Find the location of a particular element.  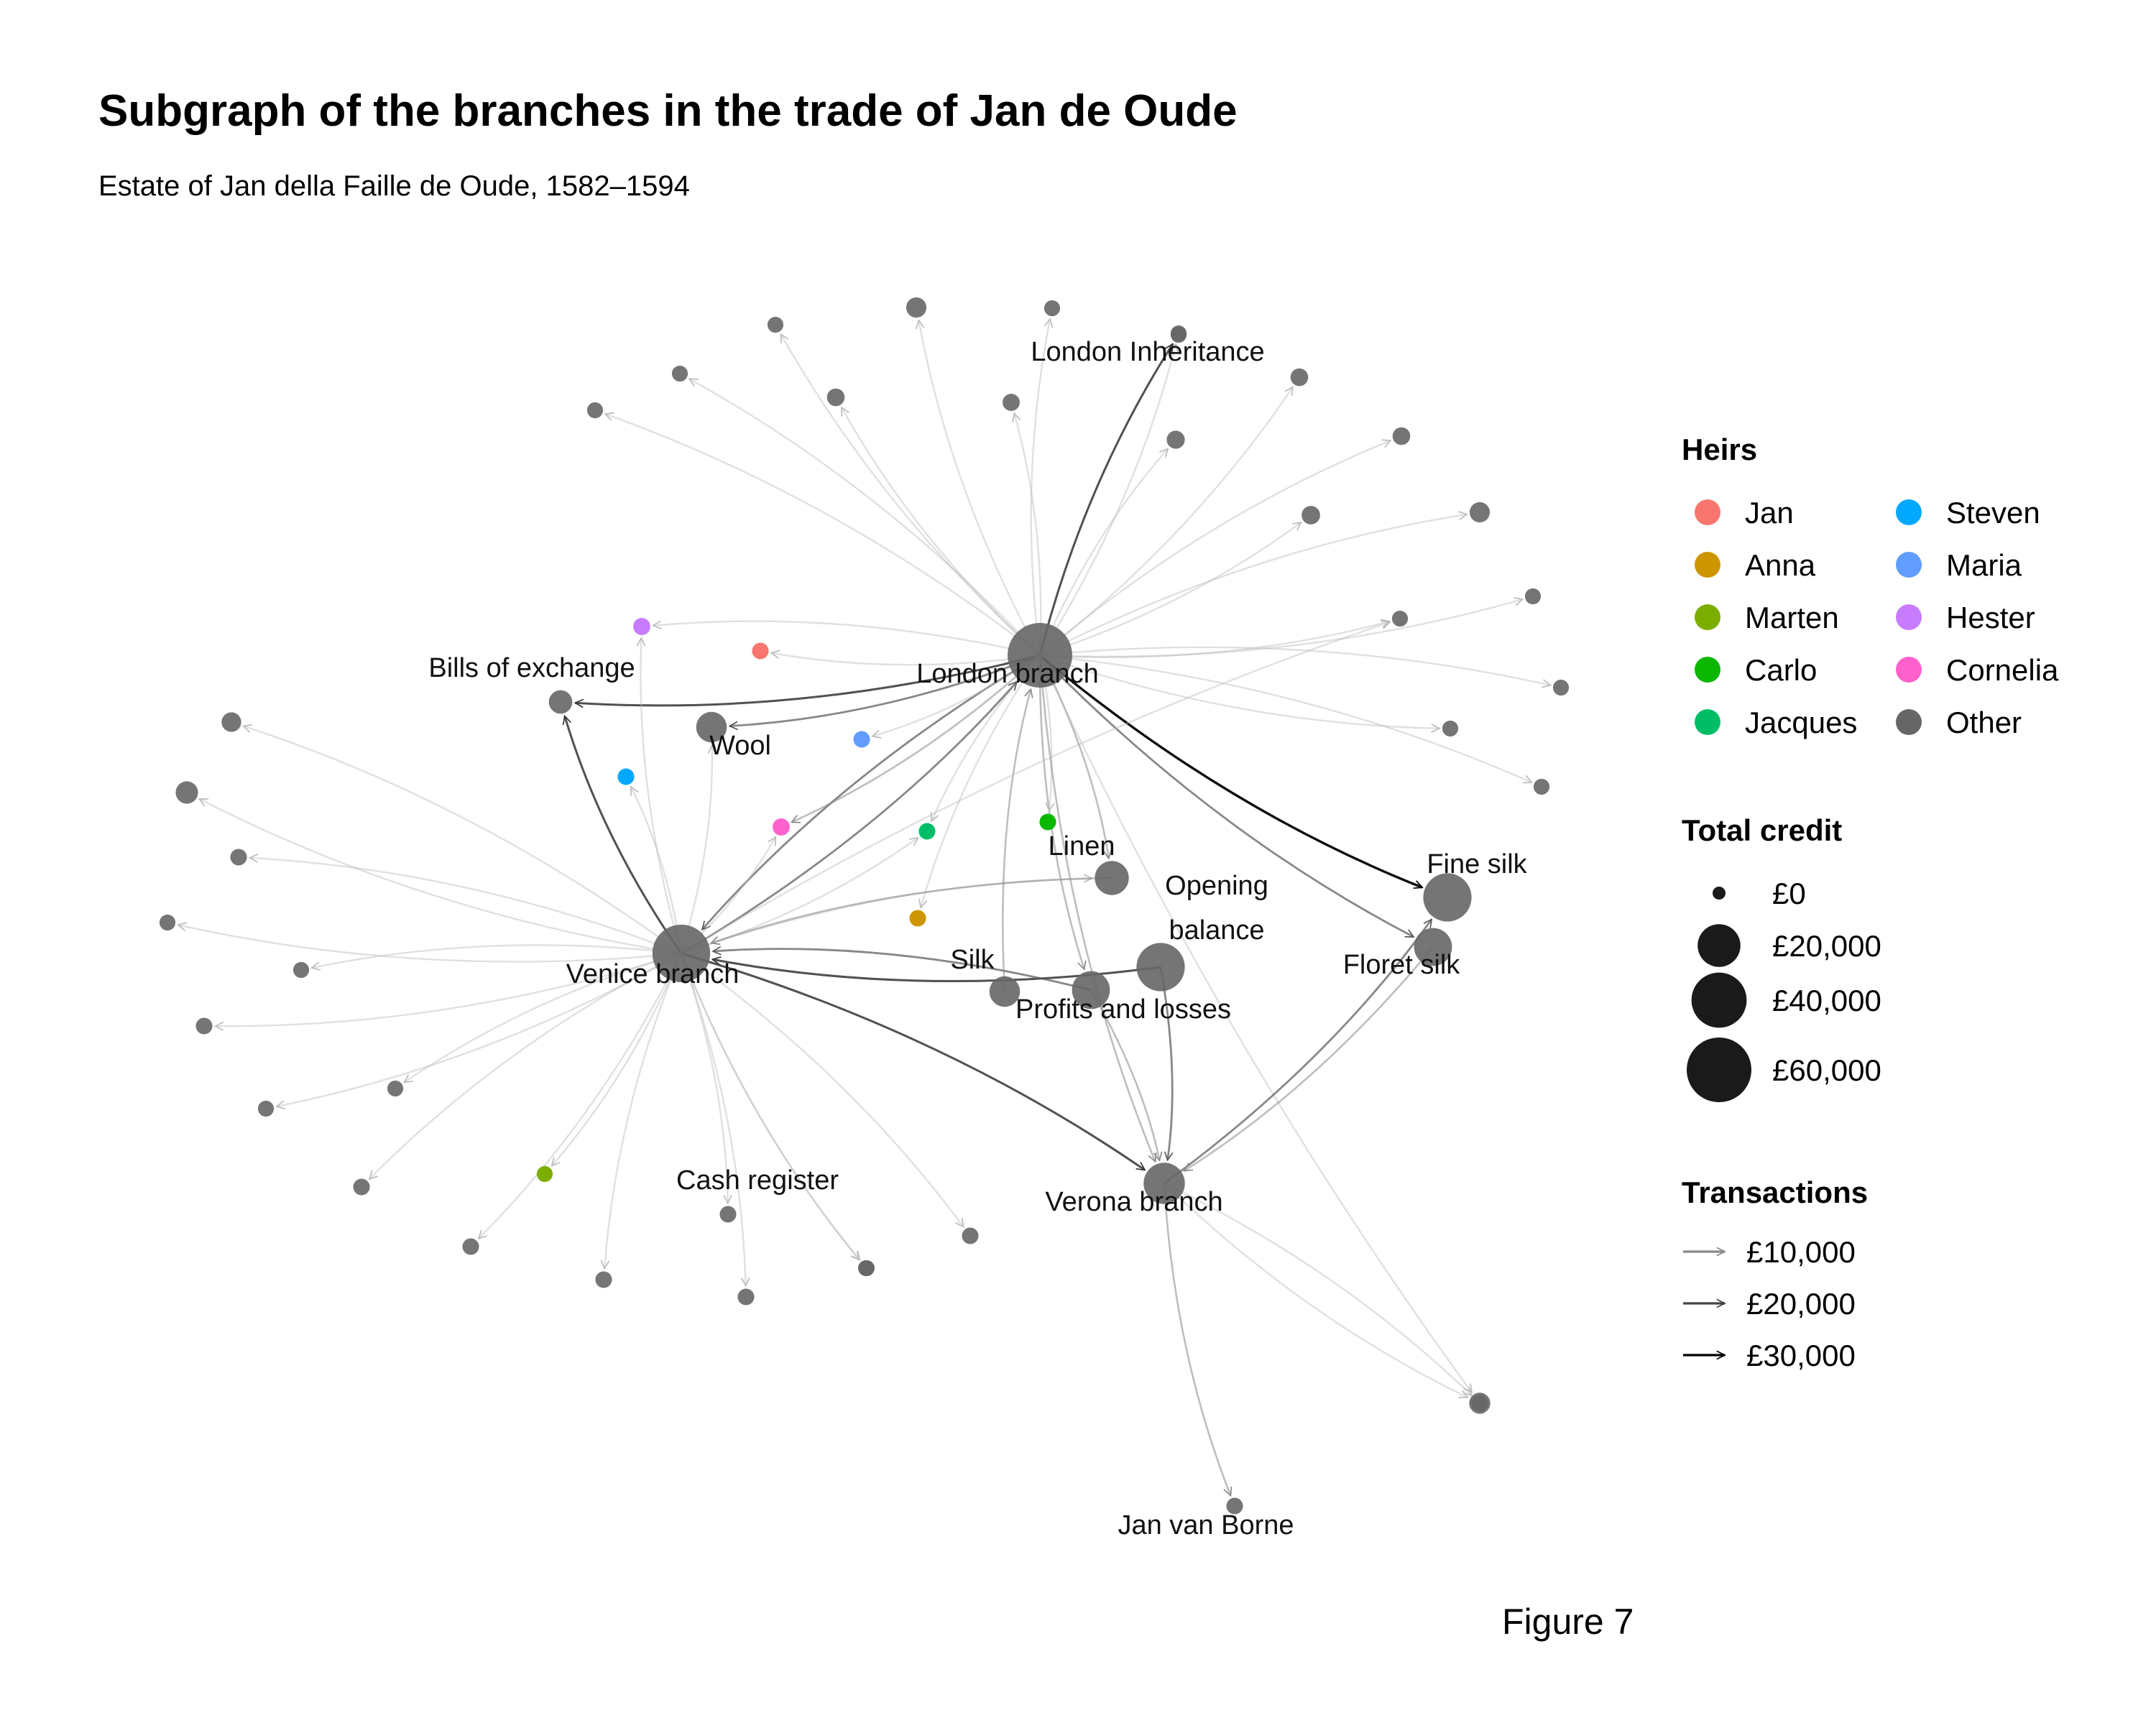

legend-transaction-label: £20,000 is located at coordinates (1801, 1304).